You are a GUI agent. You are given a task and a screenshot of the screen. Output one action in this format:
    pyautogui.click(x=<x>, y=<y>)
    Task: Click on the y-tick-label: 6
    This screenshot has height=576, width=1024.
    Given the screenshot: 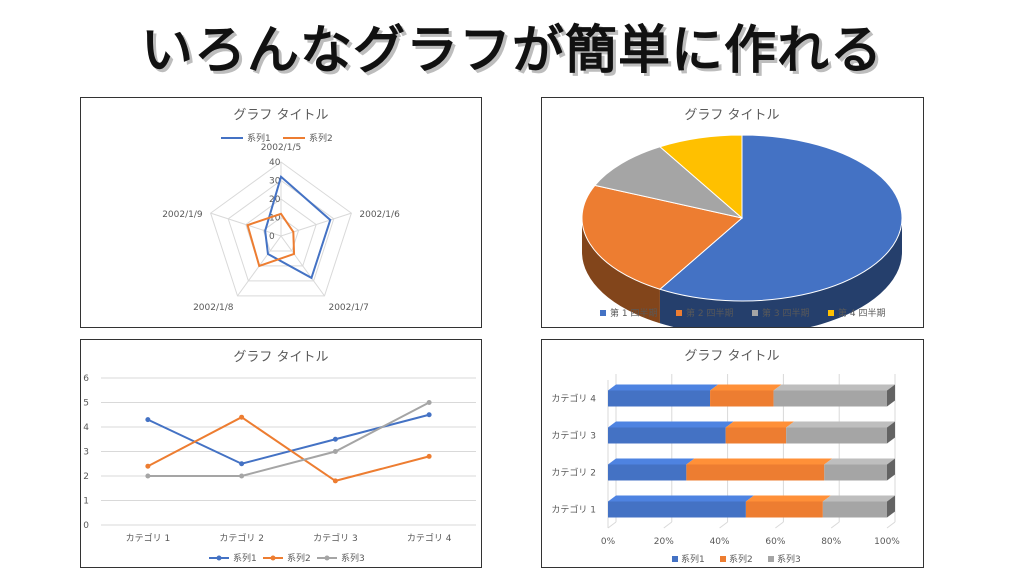 What is the action you would take?
    pyautogui.click(x=86, y=379)
    